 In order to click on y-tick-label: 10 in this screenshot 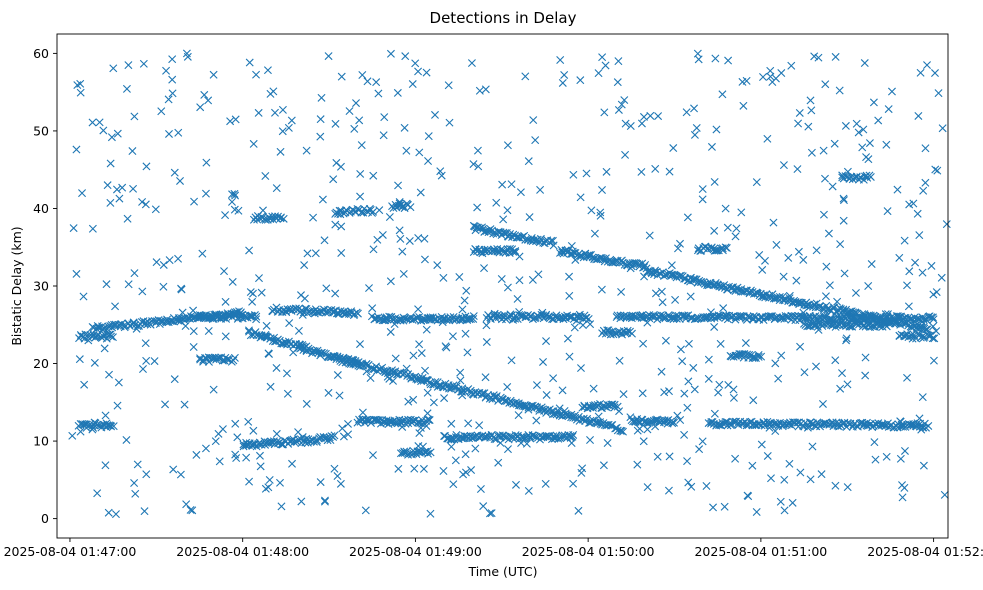, I will do `click(41, 441)`.